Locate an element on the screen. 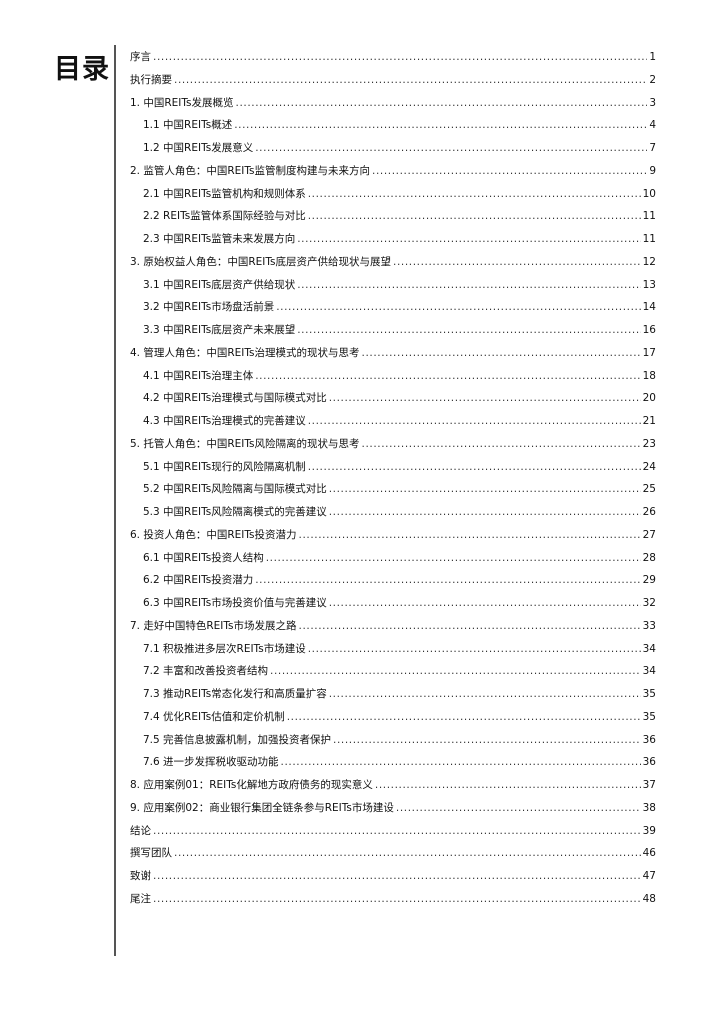 The height and width of the screenshot is (1024, 724). toc-entry-page: 27 is located at coordinates (649, 534).